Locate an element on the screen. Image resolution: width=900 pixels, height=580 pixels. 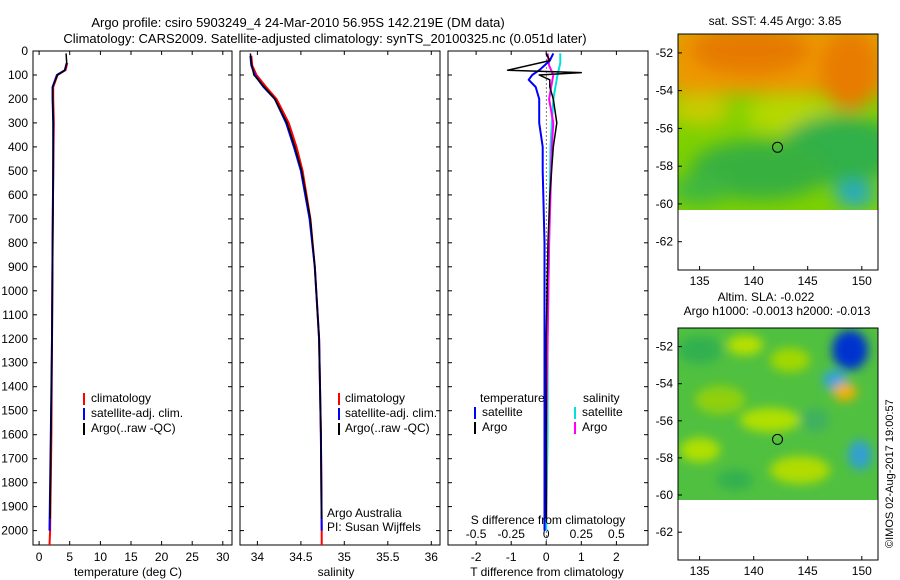
salinity-series is located at coordinates (286, 299).